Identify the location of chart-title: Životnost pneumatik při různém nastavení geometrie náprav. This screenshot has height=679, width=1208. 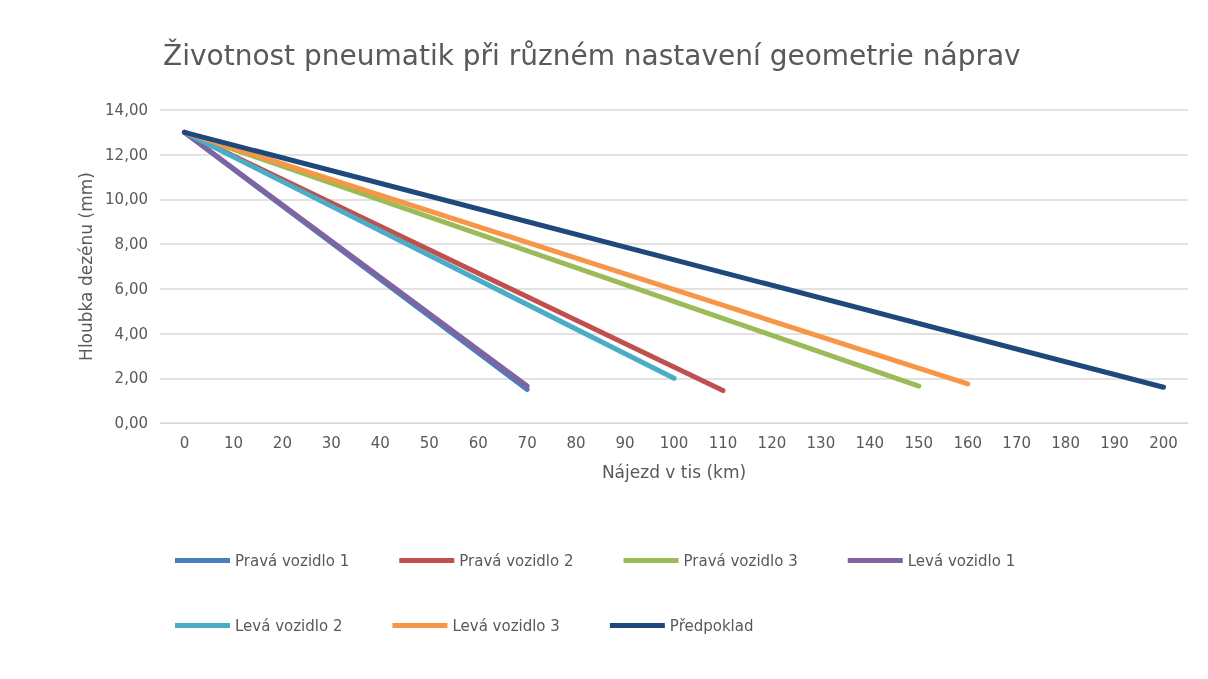
(592, 54).